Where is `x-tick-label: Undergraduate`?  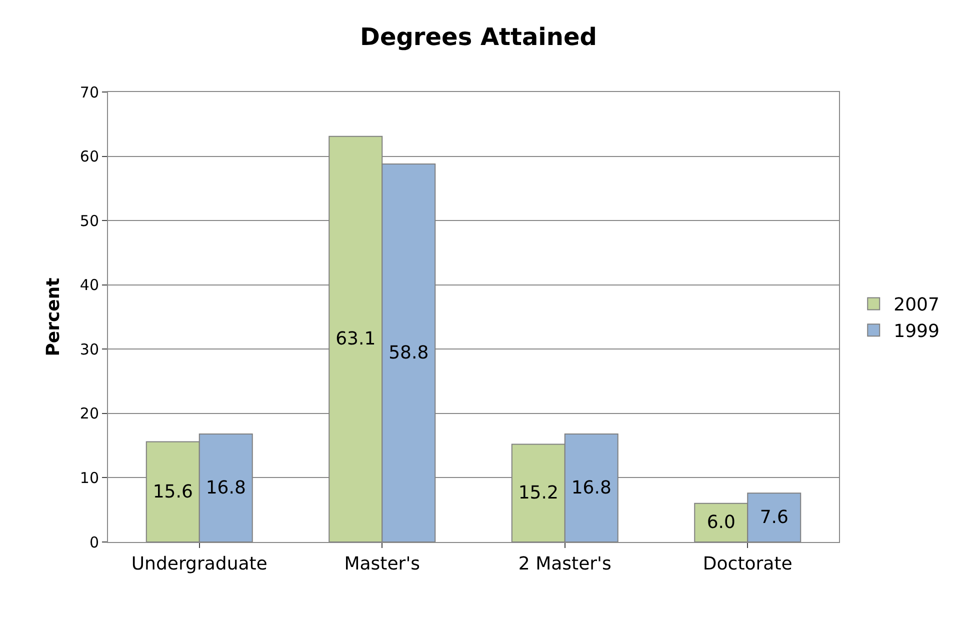 x-tick-label: Undergraduate is located at coordinates (199, 564).